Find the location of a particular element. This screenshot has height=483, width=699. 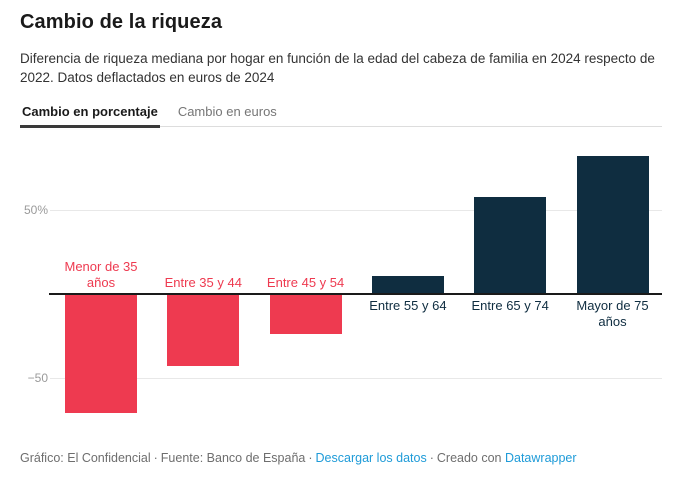

category-label: Entre 55 y 64 is located at coordinates (408, 305).